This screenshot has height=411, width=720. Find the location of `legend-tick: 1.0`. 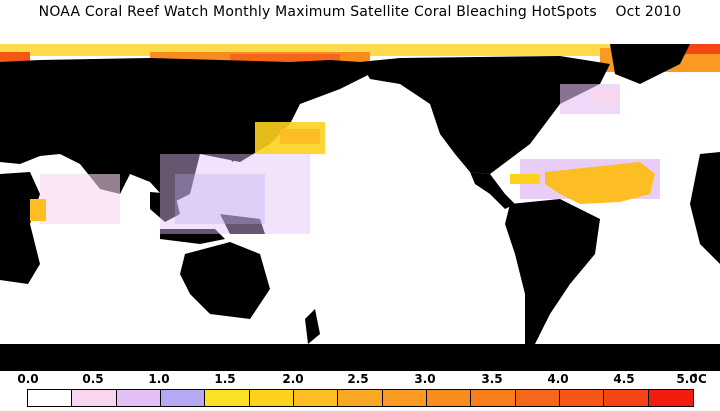

legend-tick: 1.0 is located at coordinates (159, 379).